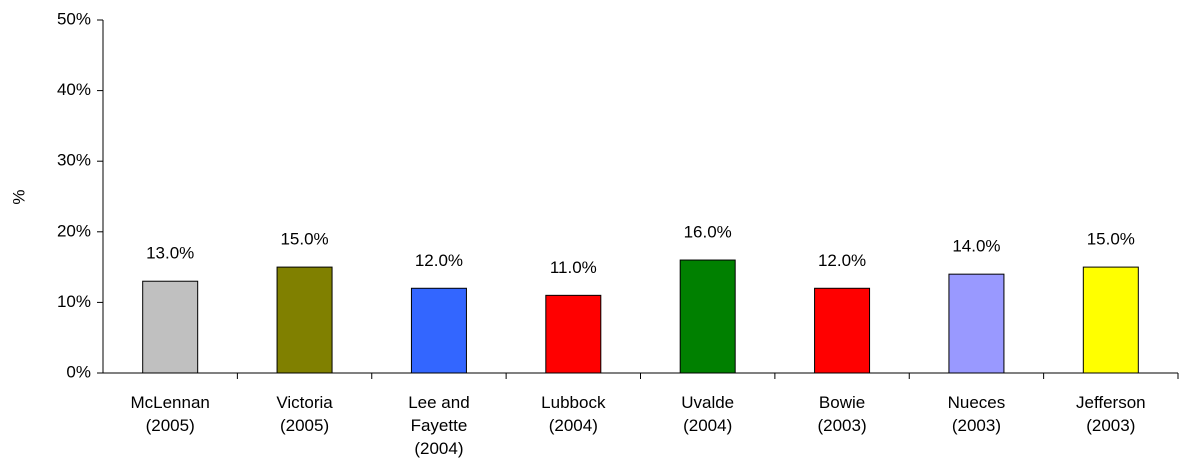 The height and width of the screenshot is (474, 1188). I want to click on value-label: 11.0%, so click(573, 267).